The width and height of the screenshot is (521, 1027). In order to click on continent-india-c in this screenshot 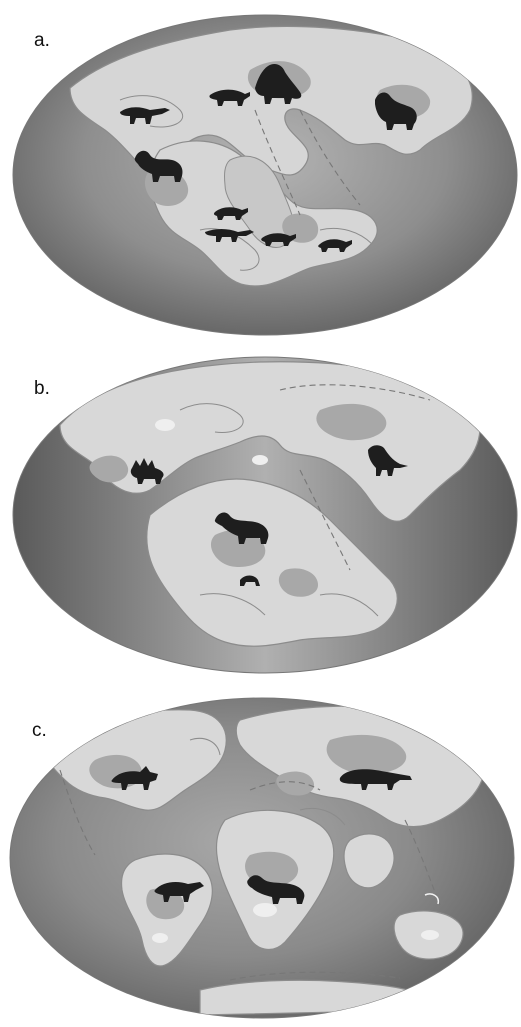, I will do `click(369, 861)`.